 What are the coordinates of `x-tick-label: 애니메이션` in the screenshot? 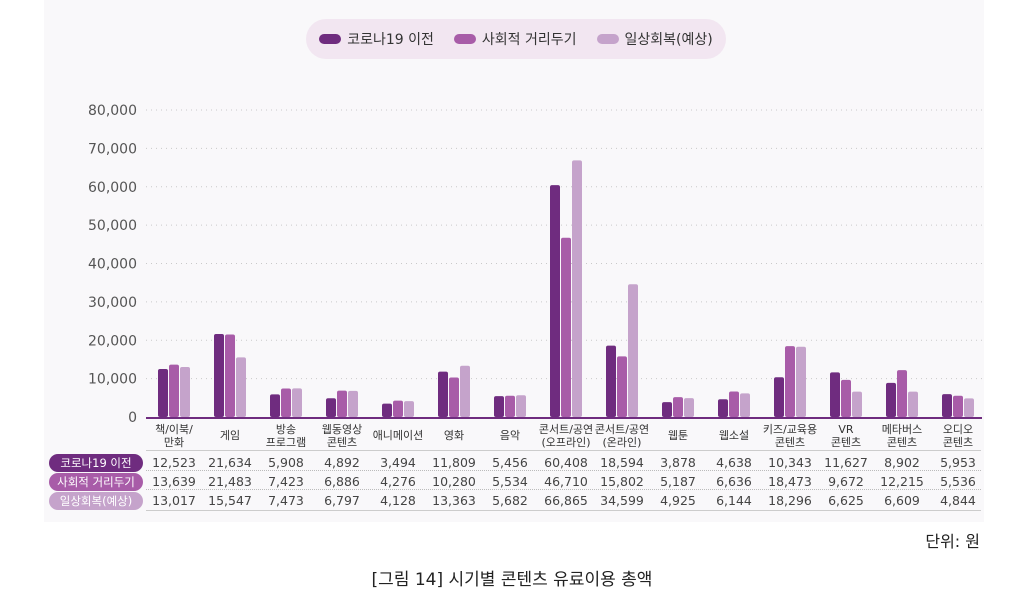 It's located at (398, 435).